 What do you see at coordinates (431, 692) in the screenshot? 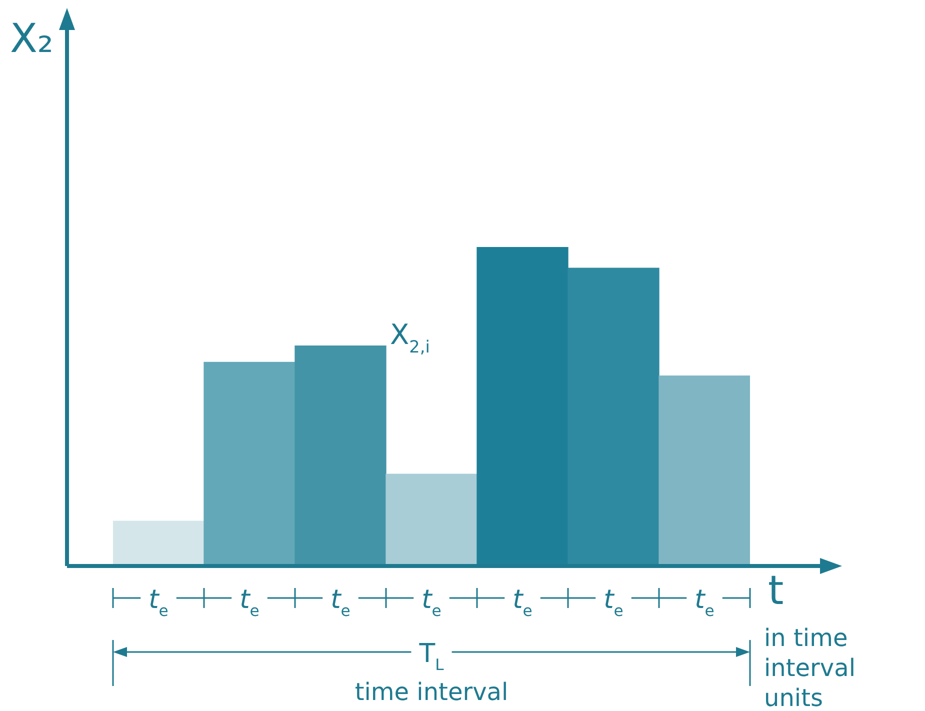
I see `text: time interval` at bounding box center [431, 692].